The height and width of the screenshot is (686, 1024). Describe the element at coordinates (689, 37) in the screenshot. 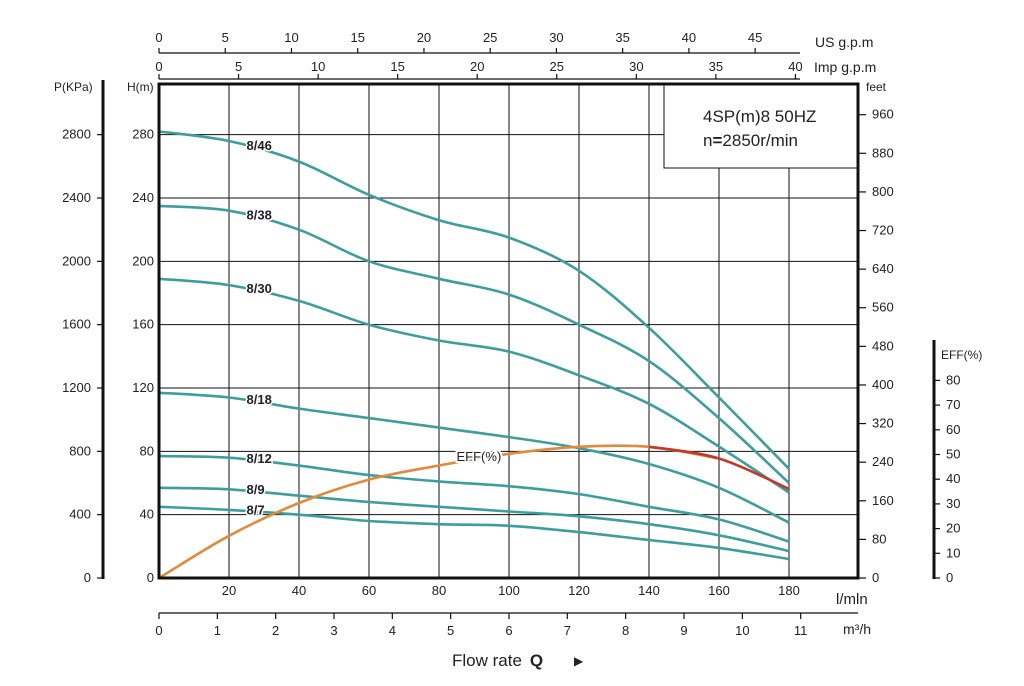

I see `us-gpm-tick-label: 40` at that location.